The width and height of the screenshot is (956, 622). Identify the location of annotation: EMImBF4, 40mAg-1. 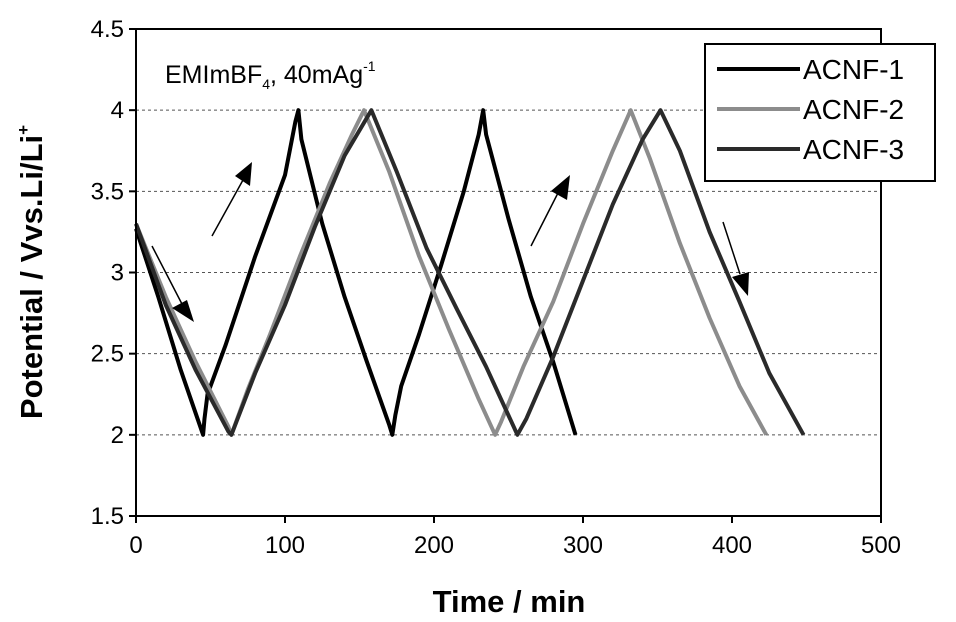
(270, 75).